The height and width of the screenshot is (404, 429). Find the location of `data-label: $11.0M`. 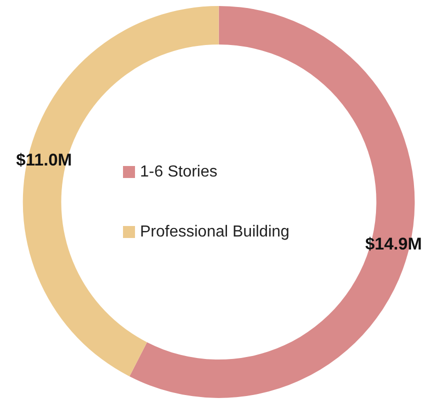

data-label: $11.0M is located at coordinates (44, 160).